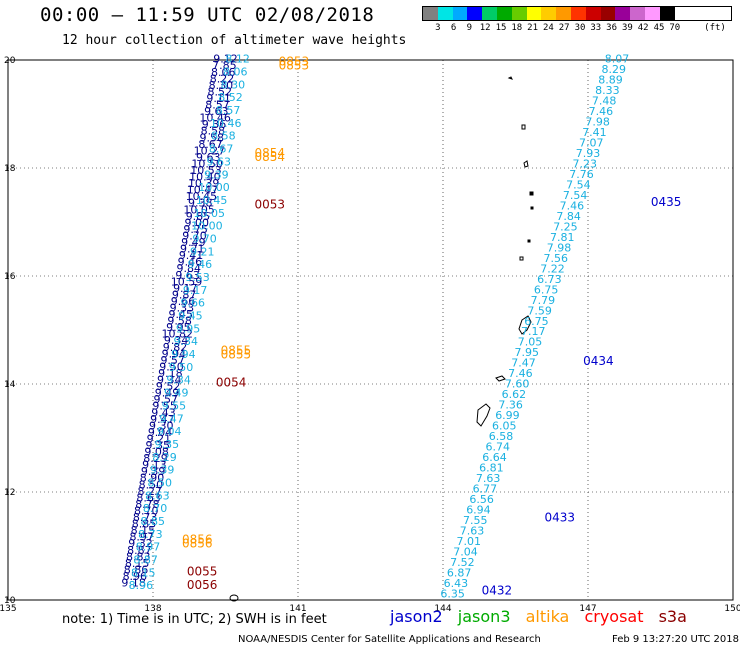 This screenshot has width=740, height=650. Describe the element at coordinates (160, 482) in the screenshot. I see `wave-height-value: 8.50` at that location.